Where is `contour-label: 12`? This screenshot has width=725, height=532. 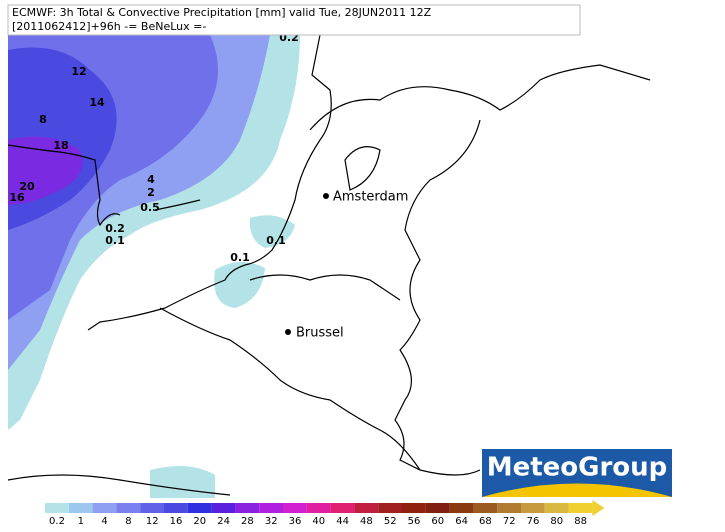 contour-label: 12 is located at coordinates (78, 71).